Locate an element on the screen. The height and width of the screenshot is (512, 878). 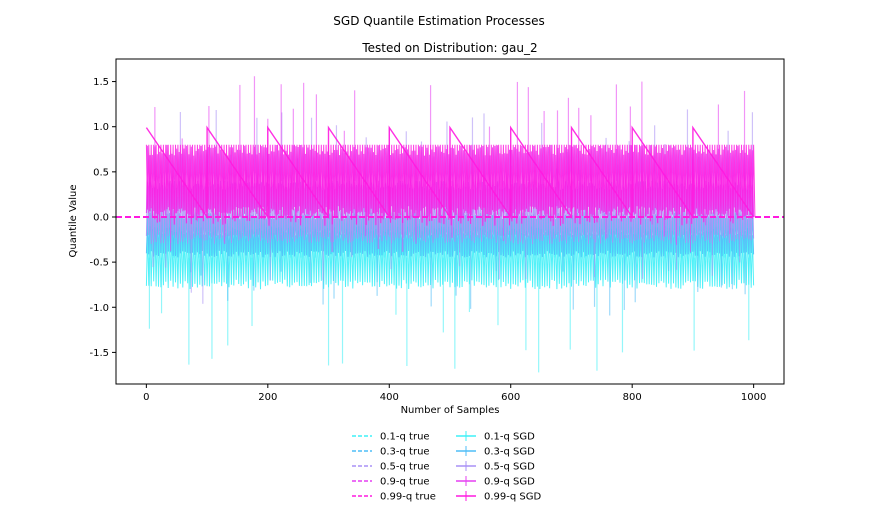
legend-entry: 0.9-q SGD is located at coordinates (495, 482).